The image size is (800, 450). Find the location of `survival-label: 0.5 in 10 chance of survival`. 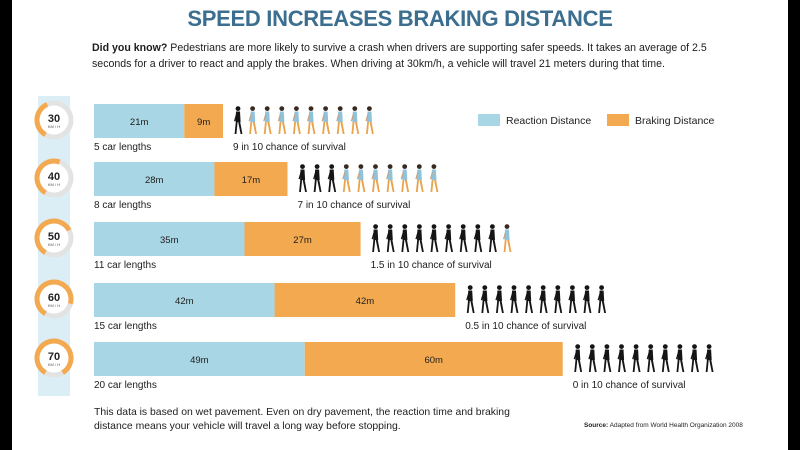

survival-label: 0.5 in 10 chance of survival is located at coordinates (525, 326).